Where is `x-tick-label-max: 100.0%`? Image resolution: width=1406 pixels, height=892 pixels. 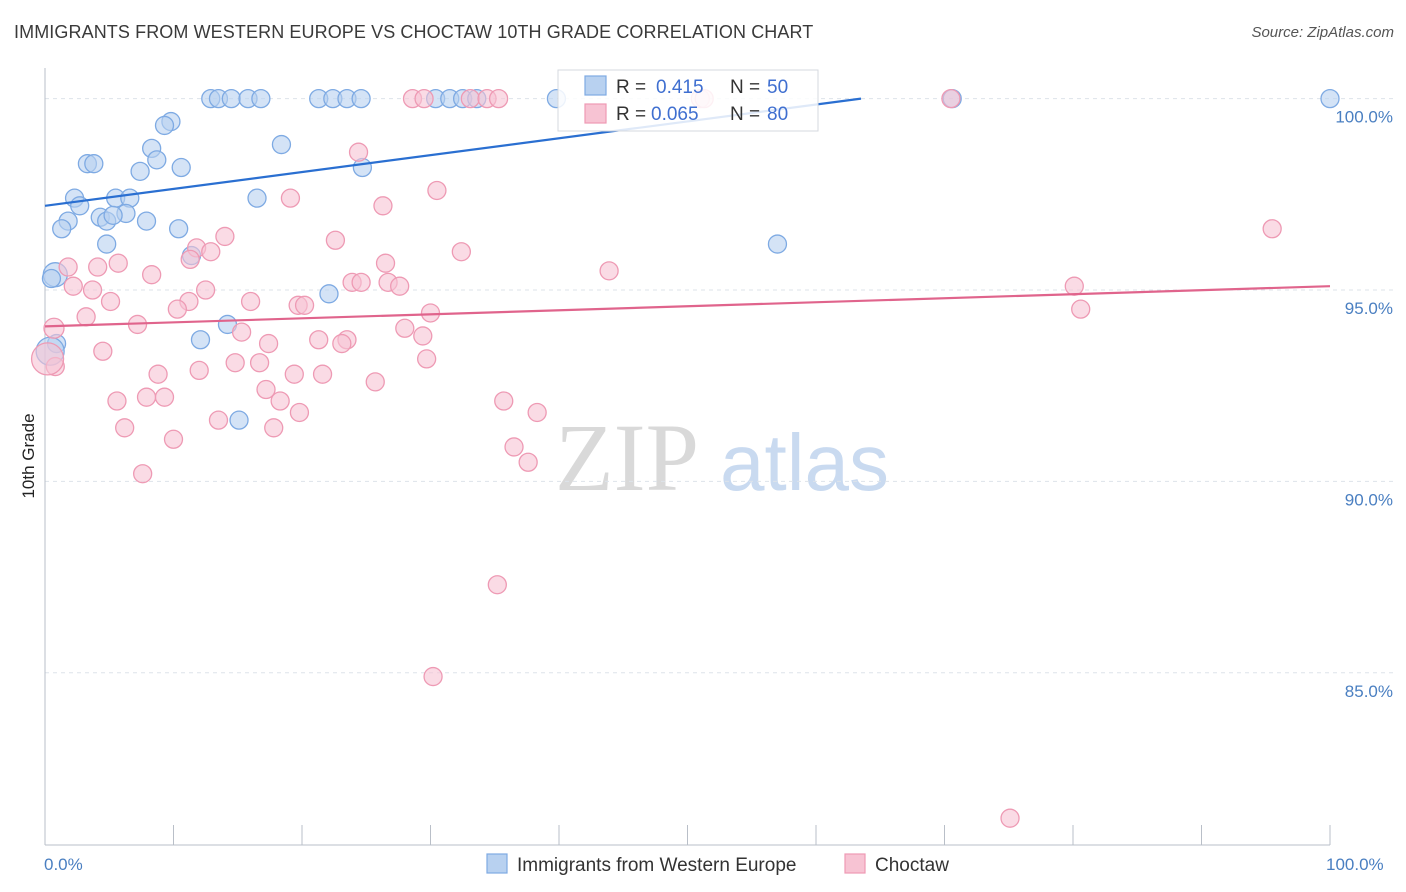 x-tick-label-max: 100.0% is located at coordinates (1355, 864).